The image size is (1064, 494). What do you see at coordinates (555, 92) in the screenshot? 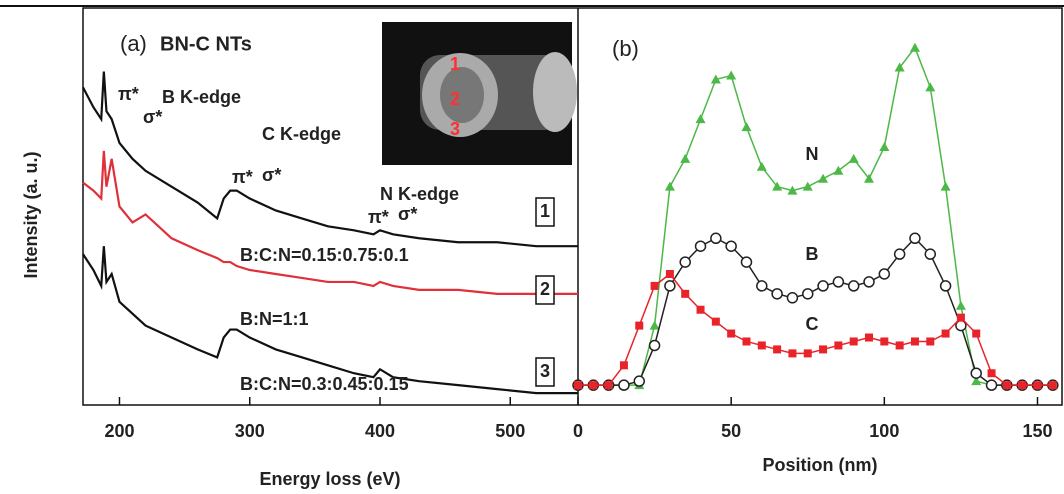
I see `inset-cap` at bounding box center [555, 92].